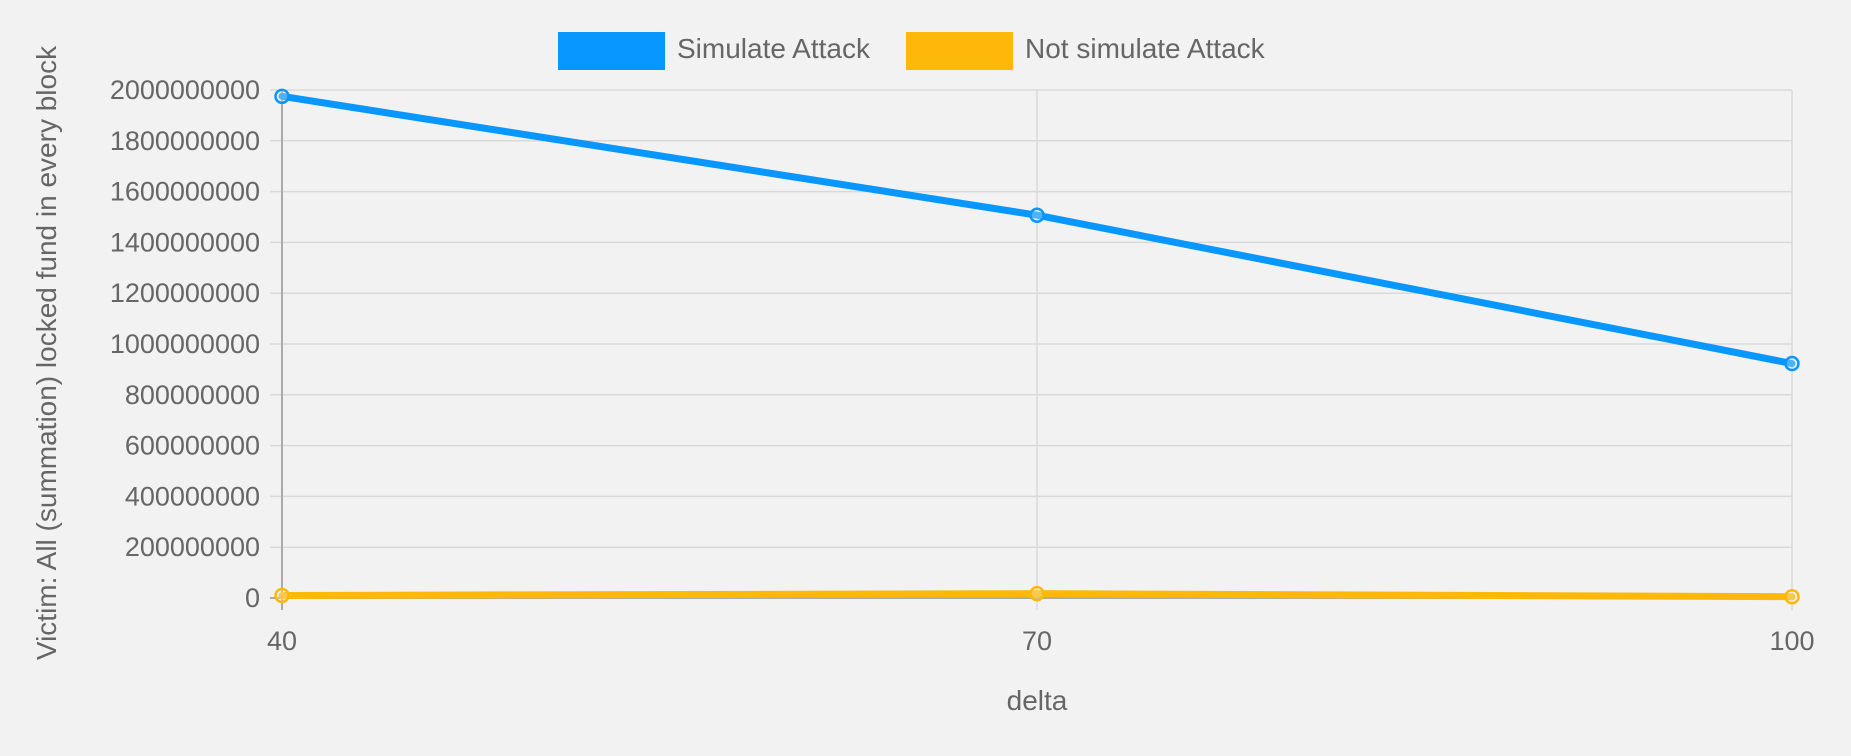 This screenshot has height=756, width=1851. I want to click on y-tick-label: 600000000, so click(192, 446).